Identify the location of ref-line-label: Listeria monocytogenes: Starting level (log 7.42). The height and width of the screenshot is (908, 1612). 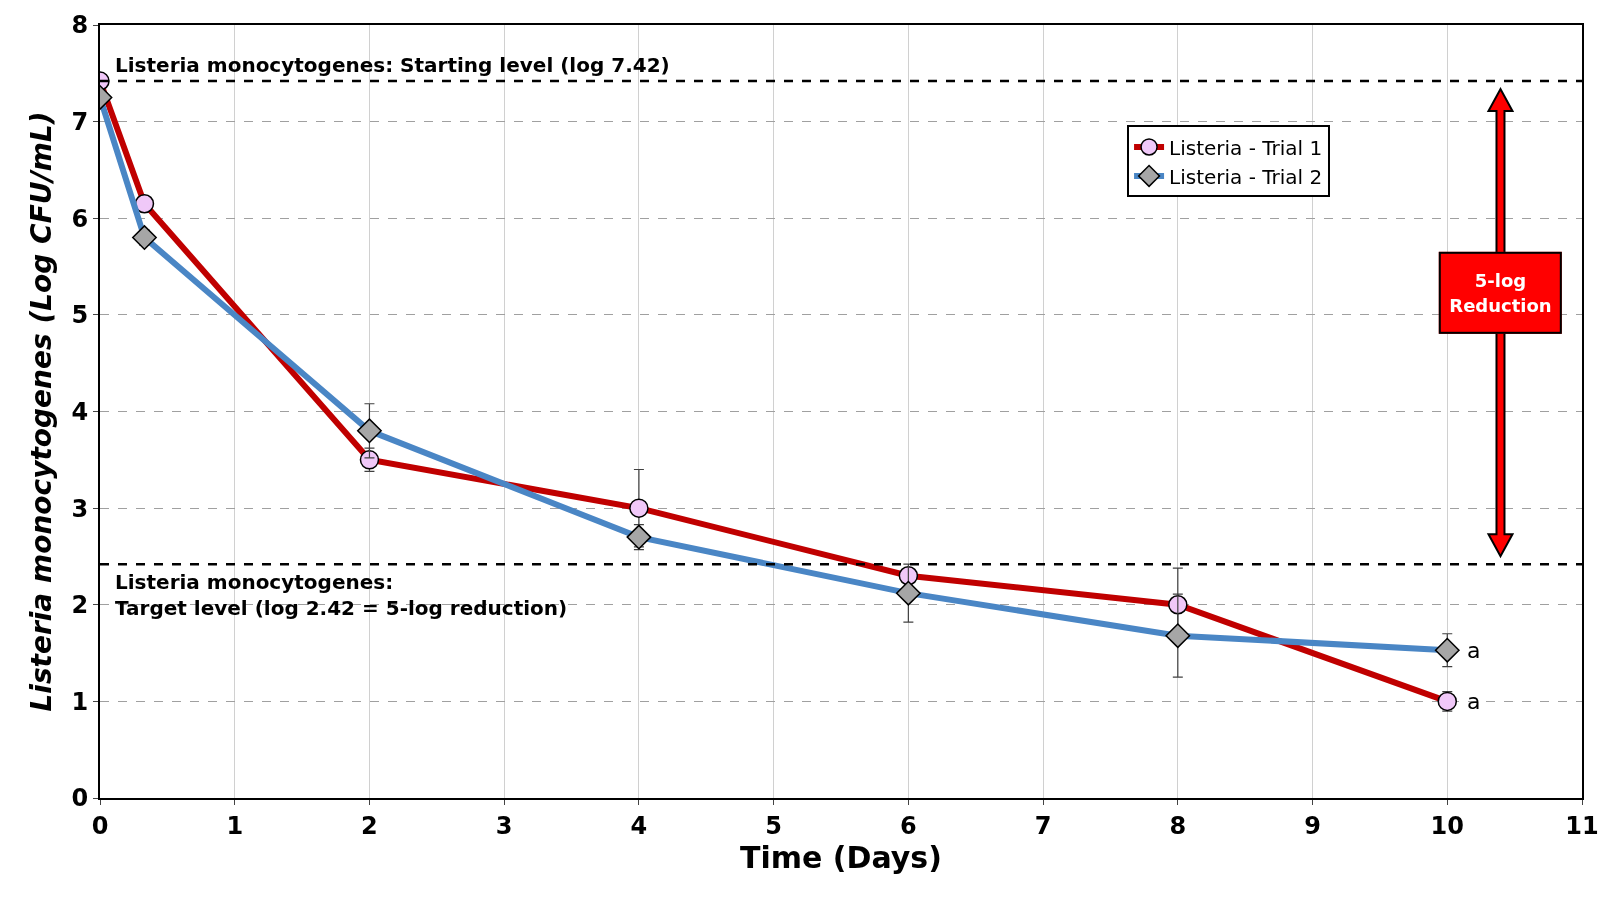
(392, 65).